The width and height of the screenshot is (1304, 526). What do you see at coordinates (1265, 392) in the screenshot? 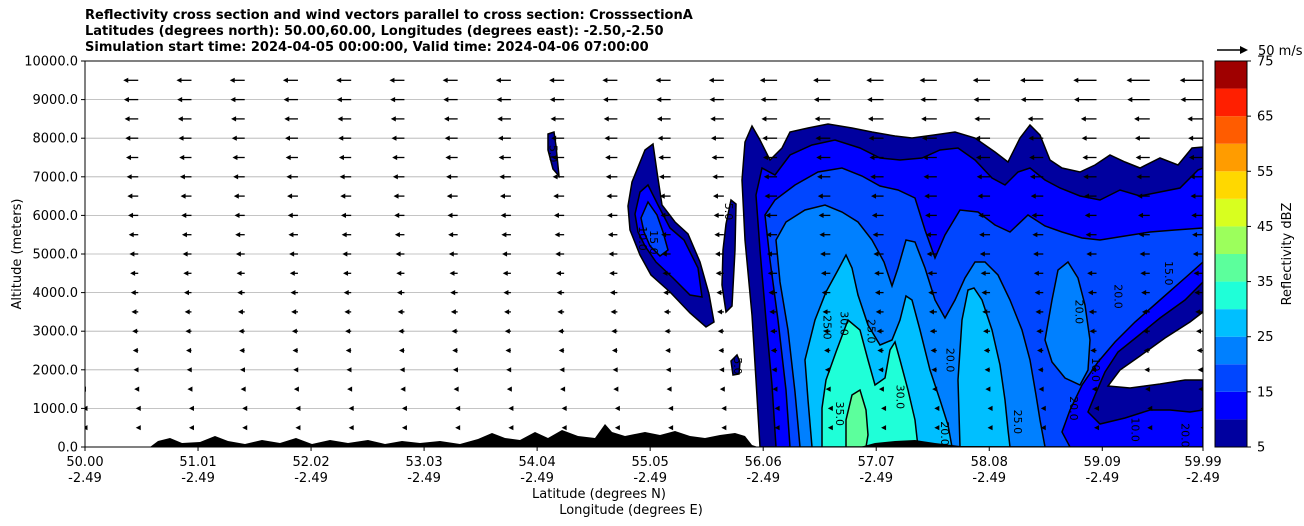
I see `colorbar-tick-label: 15` at bounding box center [1265, 392].